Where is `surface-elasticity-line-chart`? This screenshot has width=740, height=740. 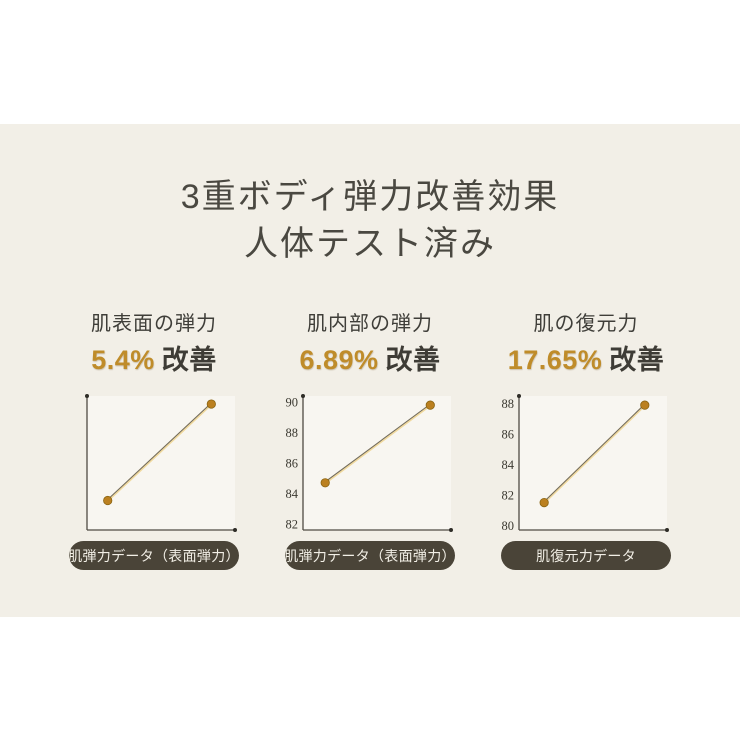
surface-elasticity-line-chart is located at coordinates (161, 463).